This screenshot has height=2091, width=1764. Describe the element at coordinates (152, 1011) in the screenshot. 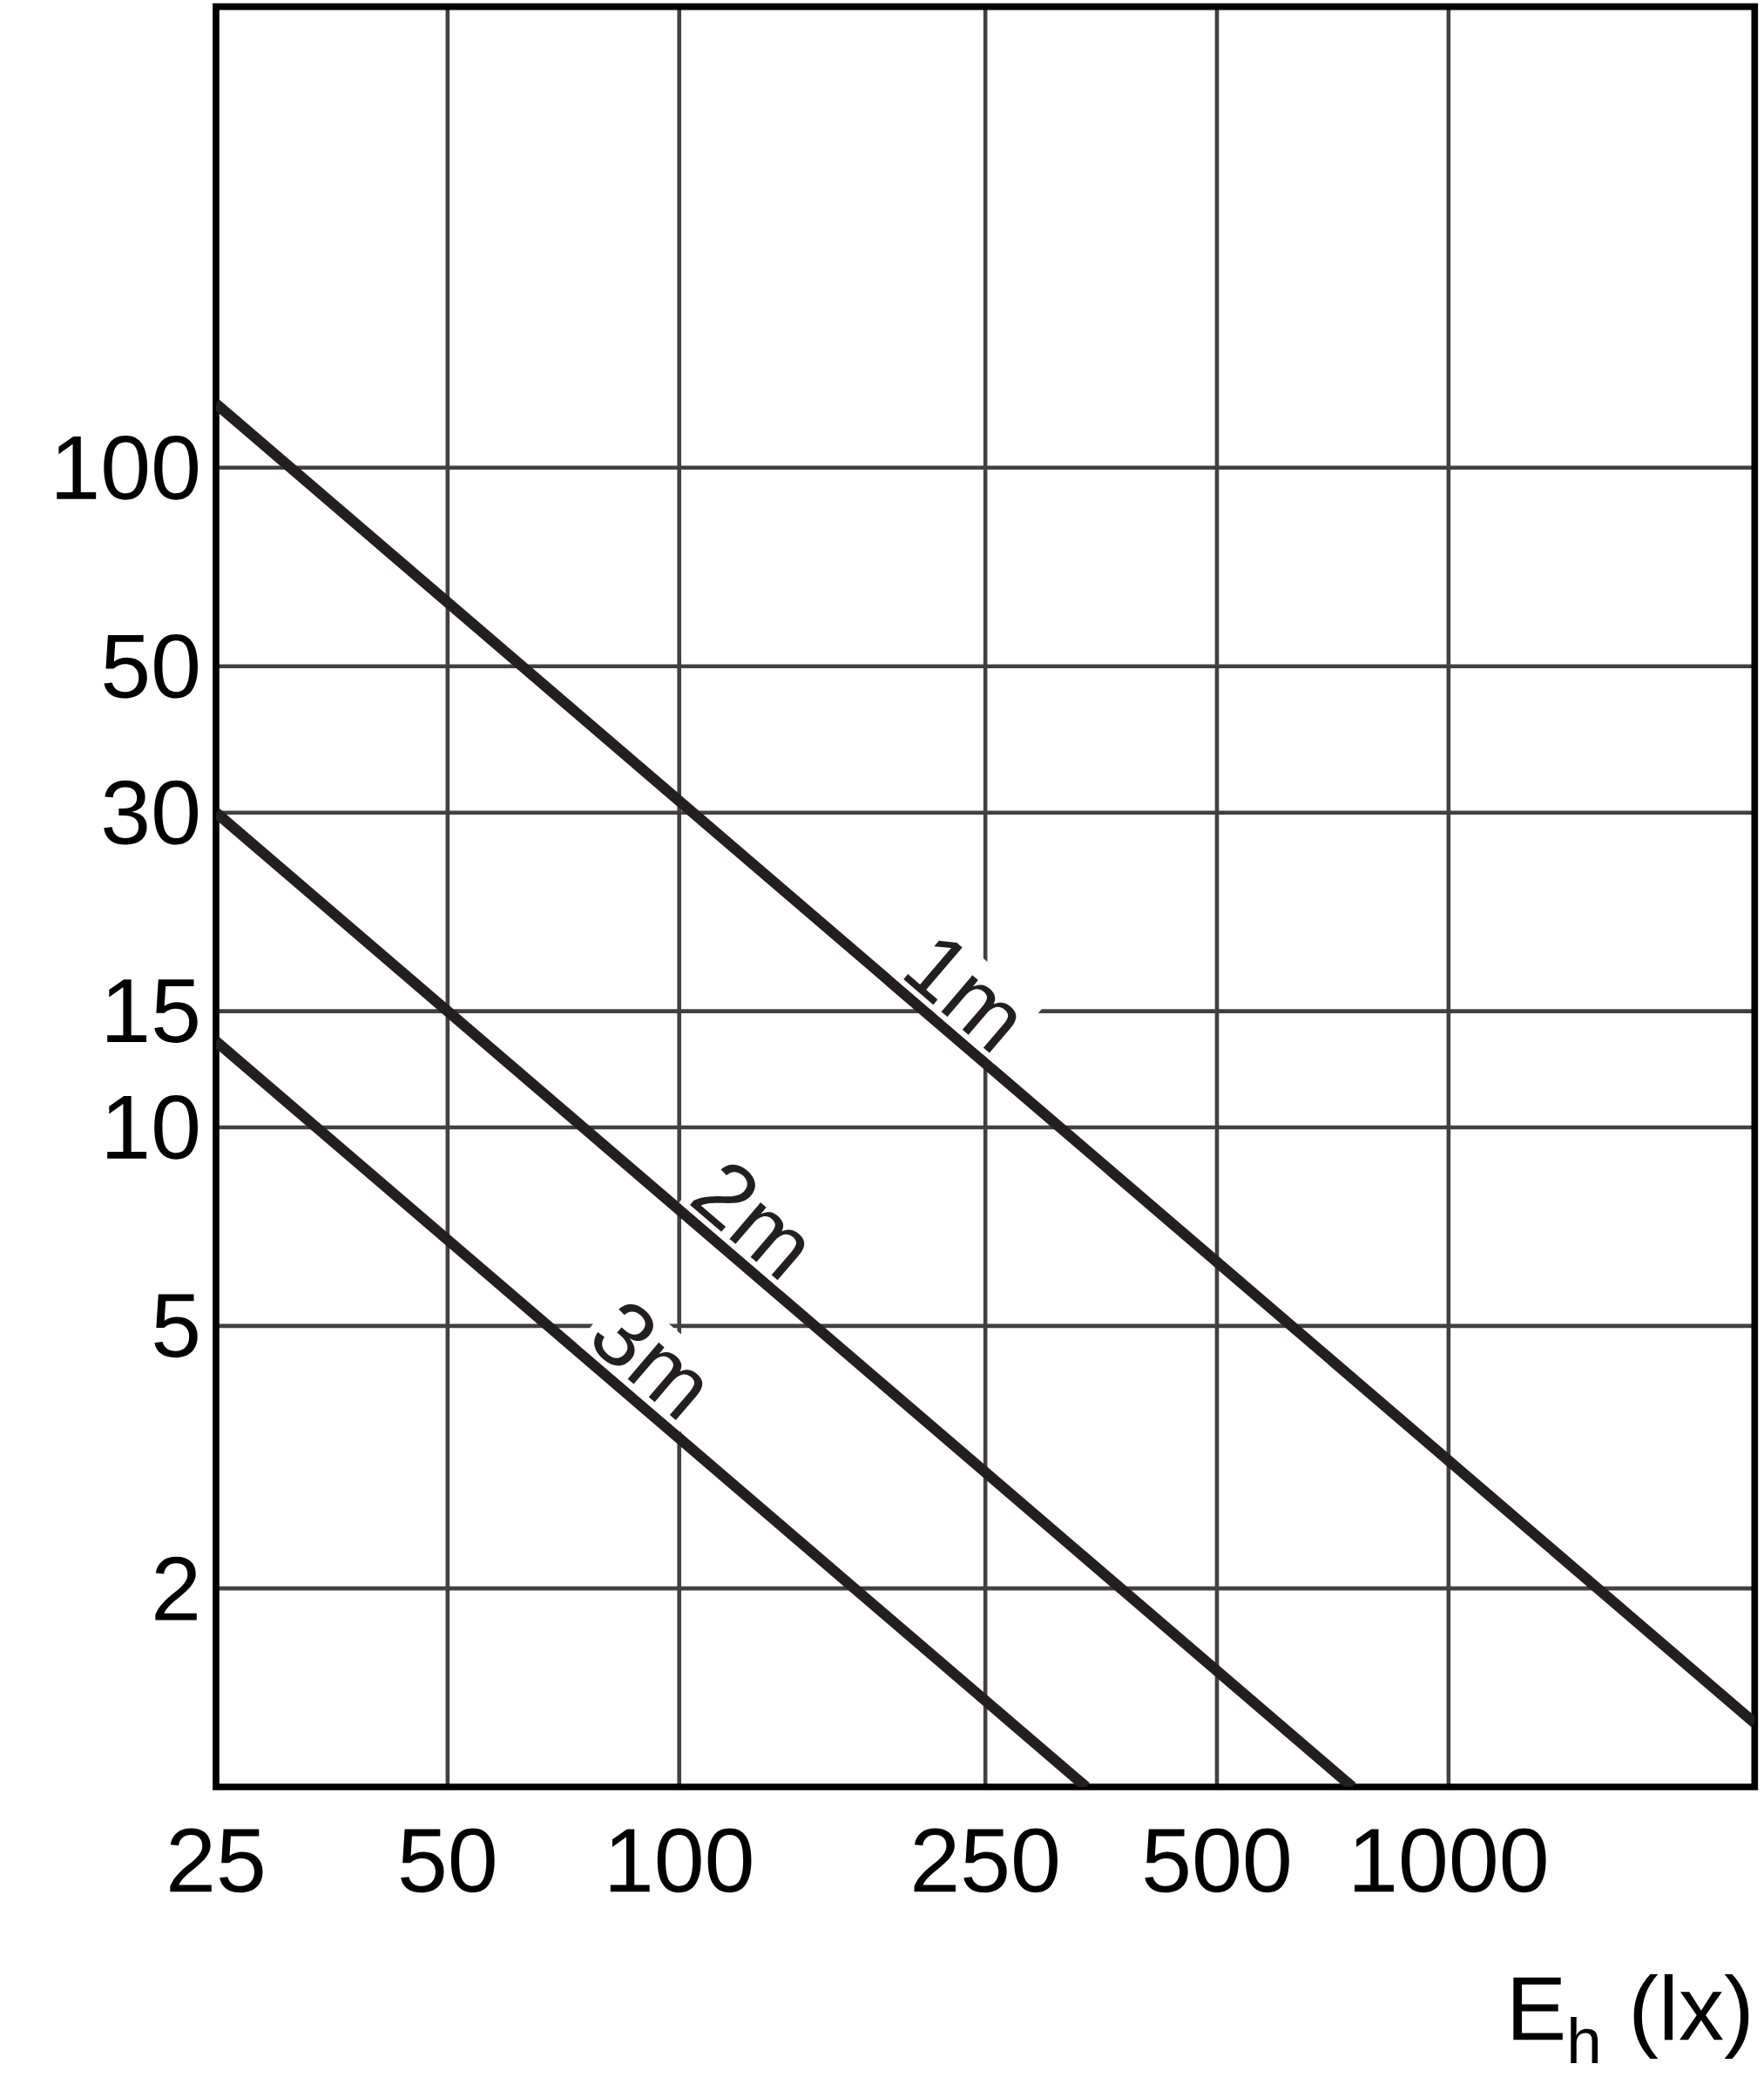

I see `y-tick-label: 15` at that location.